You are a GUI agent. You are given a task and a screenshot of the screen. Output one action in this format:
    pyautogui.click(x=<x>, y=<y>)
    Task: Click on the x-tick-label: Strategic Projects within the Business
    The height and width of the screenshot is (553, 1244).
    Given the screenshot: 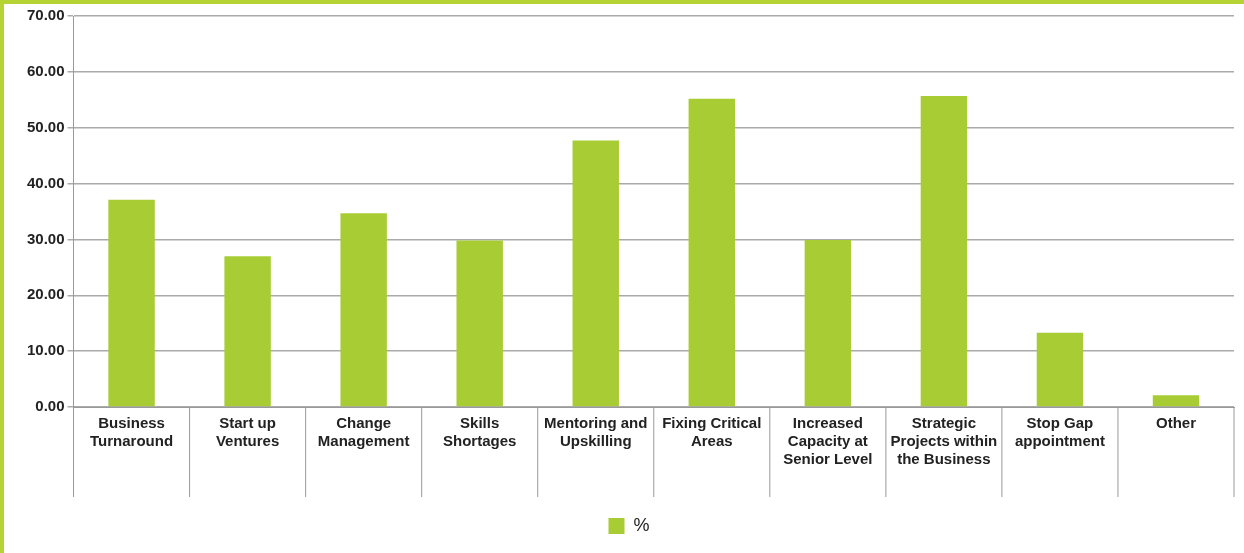 What is the action you would take?
    pyautogui.click(x=944, y=441)
    